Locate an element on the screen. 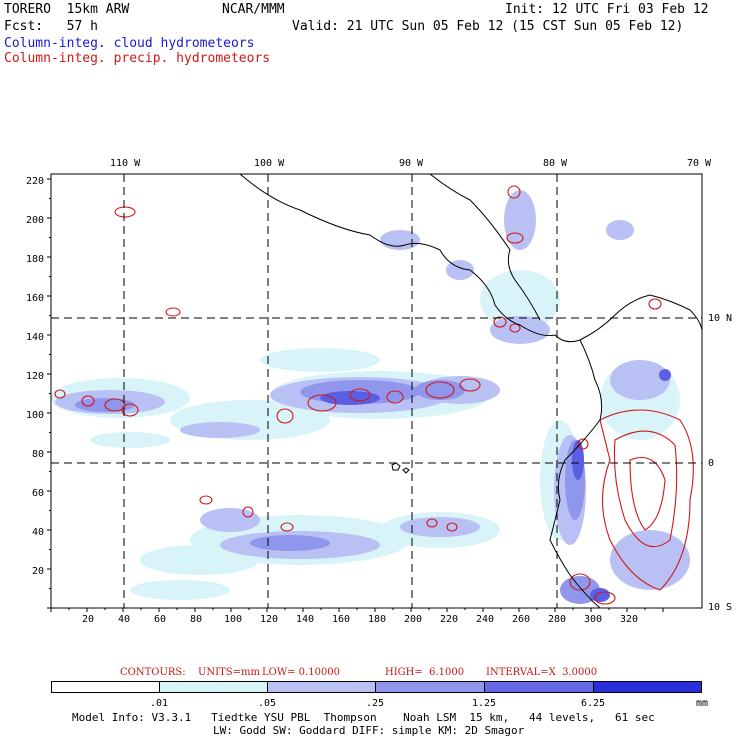 Image resolution: width=740 pixels, height=740 pixels. y-tick-label: 220 is located at coordinates (35, 181).